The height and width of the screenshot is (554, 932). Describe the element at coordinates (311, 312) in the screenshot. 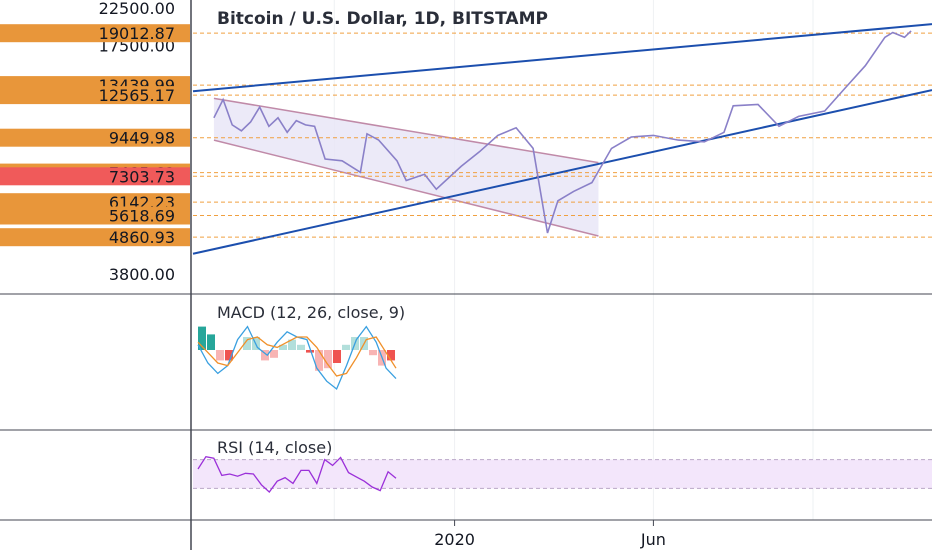

I see `macd-title: MACD (12, 26, close, 9)` at that location.